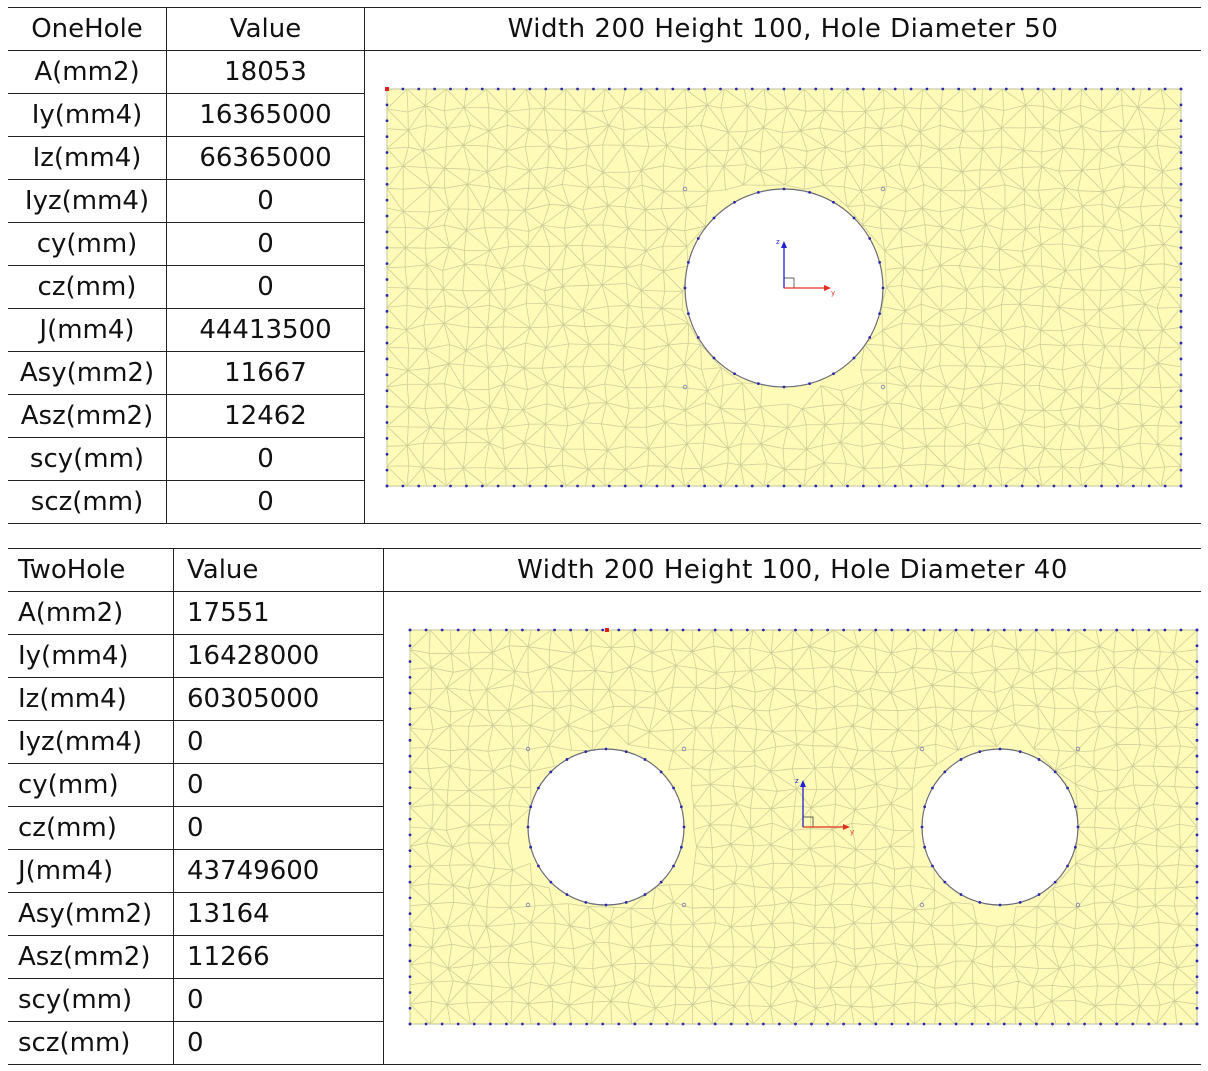 Image resolution: width=1208 pixels, height=1071 pixels. What do you see at coordinates (604, 416) in the screenshot?
I see `table-row: Asz(mm2) 12462` at bounding box center [604, 416].